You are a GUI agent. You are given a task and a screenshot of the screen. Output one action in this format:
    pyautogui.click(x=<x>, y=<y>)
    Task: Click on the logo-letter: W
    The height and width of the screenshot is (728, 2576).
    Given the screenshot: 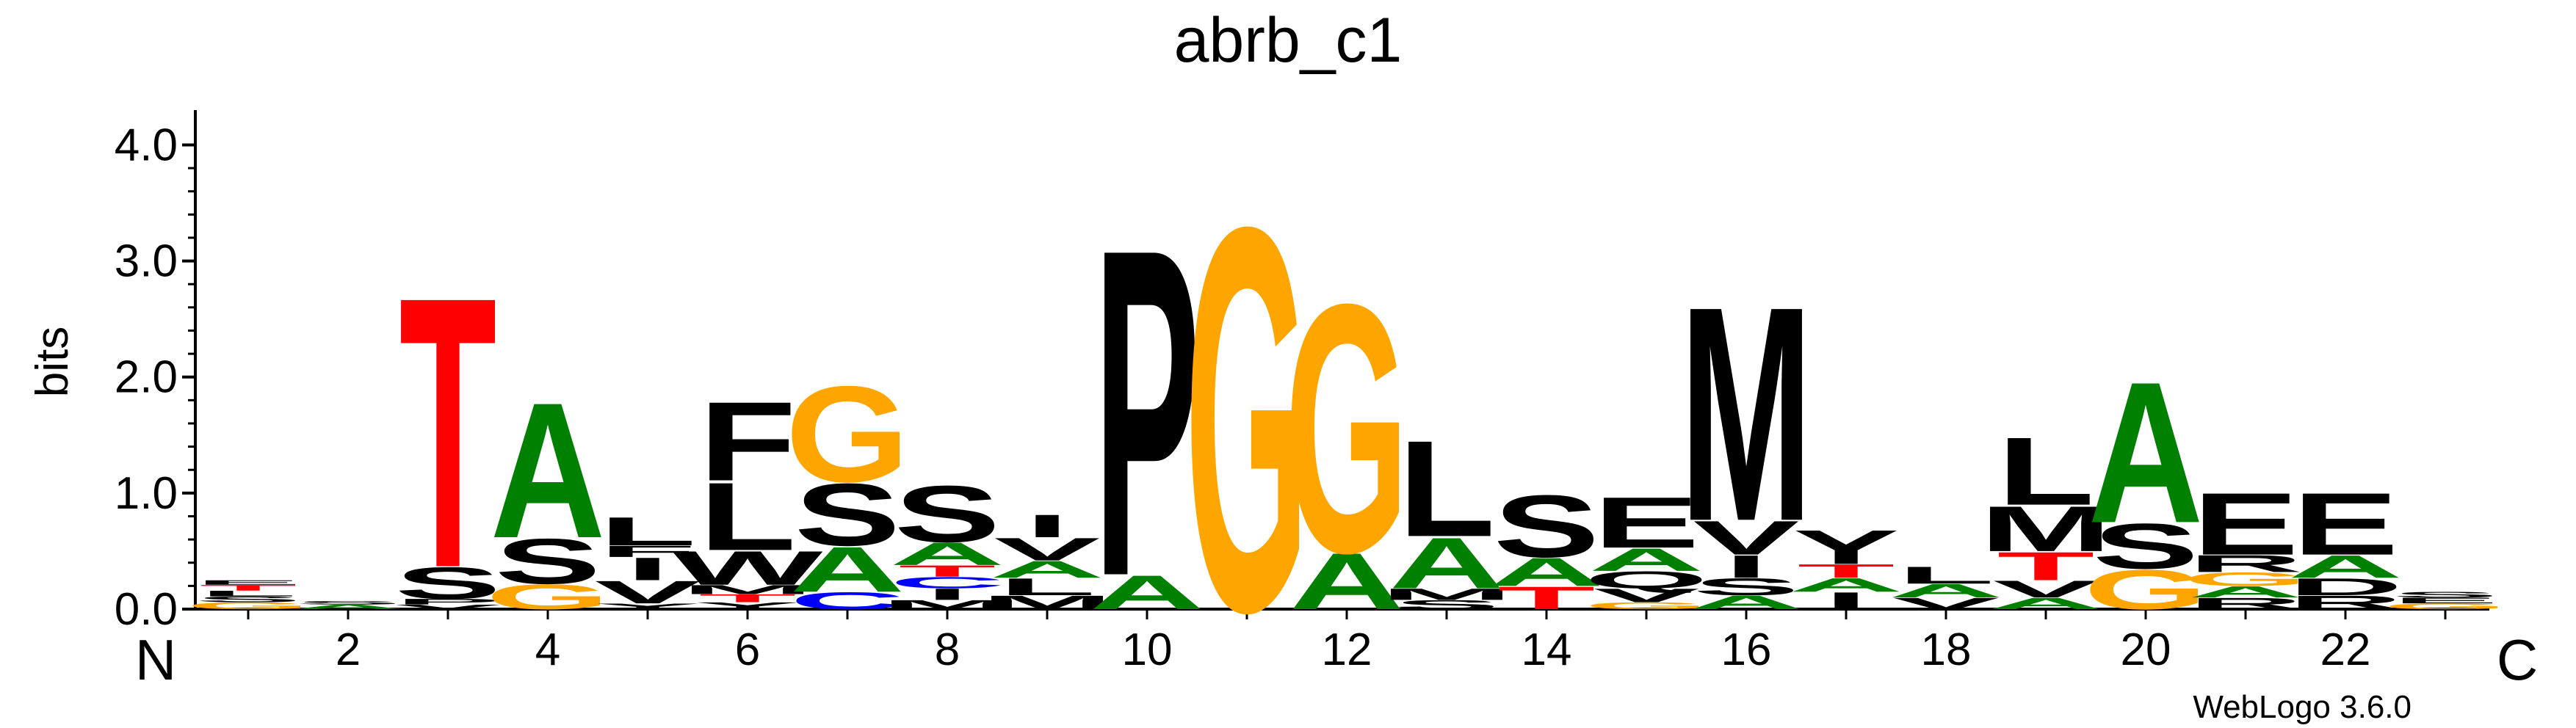 What is the action you would take?
    pyautogui.click(x=747, y=569)
    